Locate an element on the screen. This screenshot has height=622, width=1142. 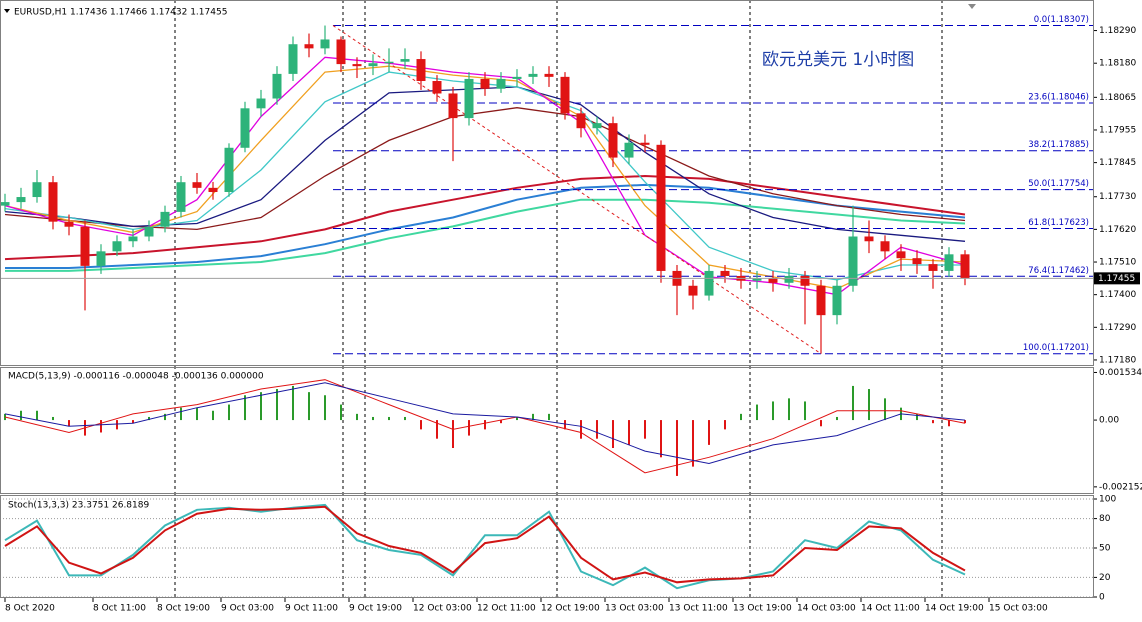
x-tick-label: 8 Oct 11:00 is located at coordinates (119, 609).